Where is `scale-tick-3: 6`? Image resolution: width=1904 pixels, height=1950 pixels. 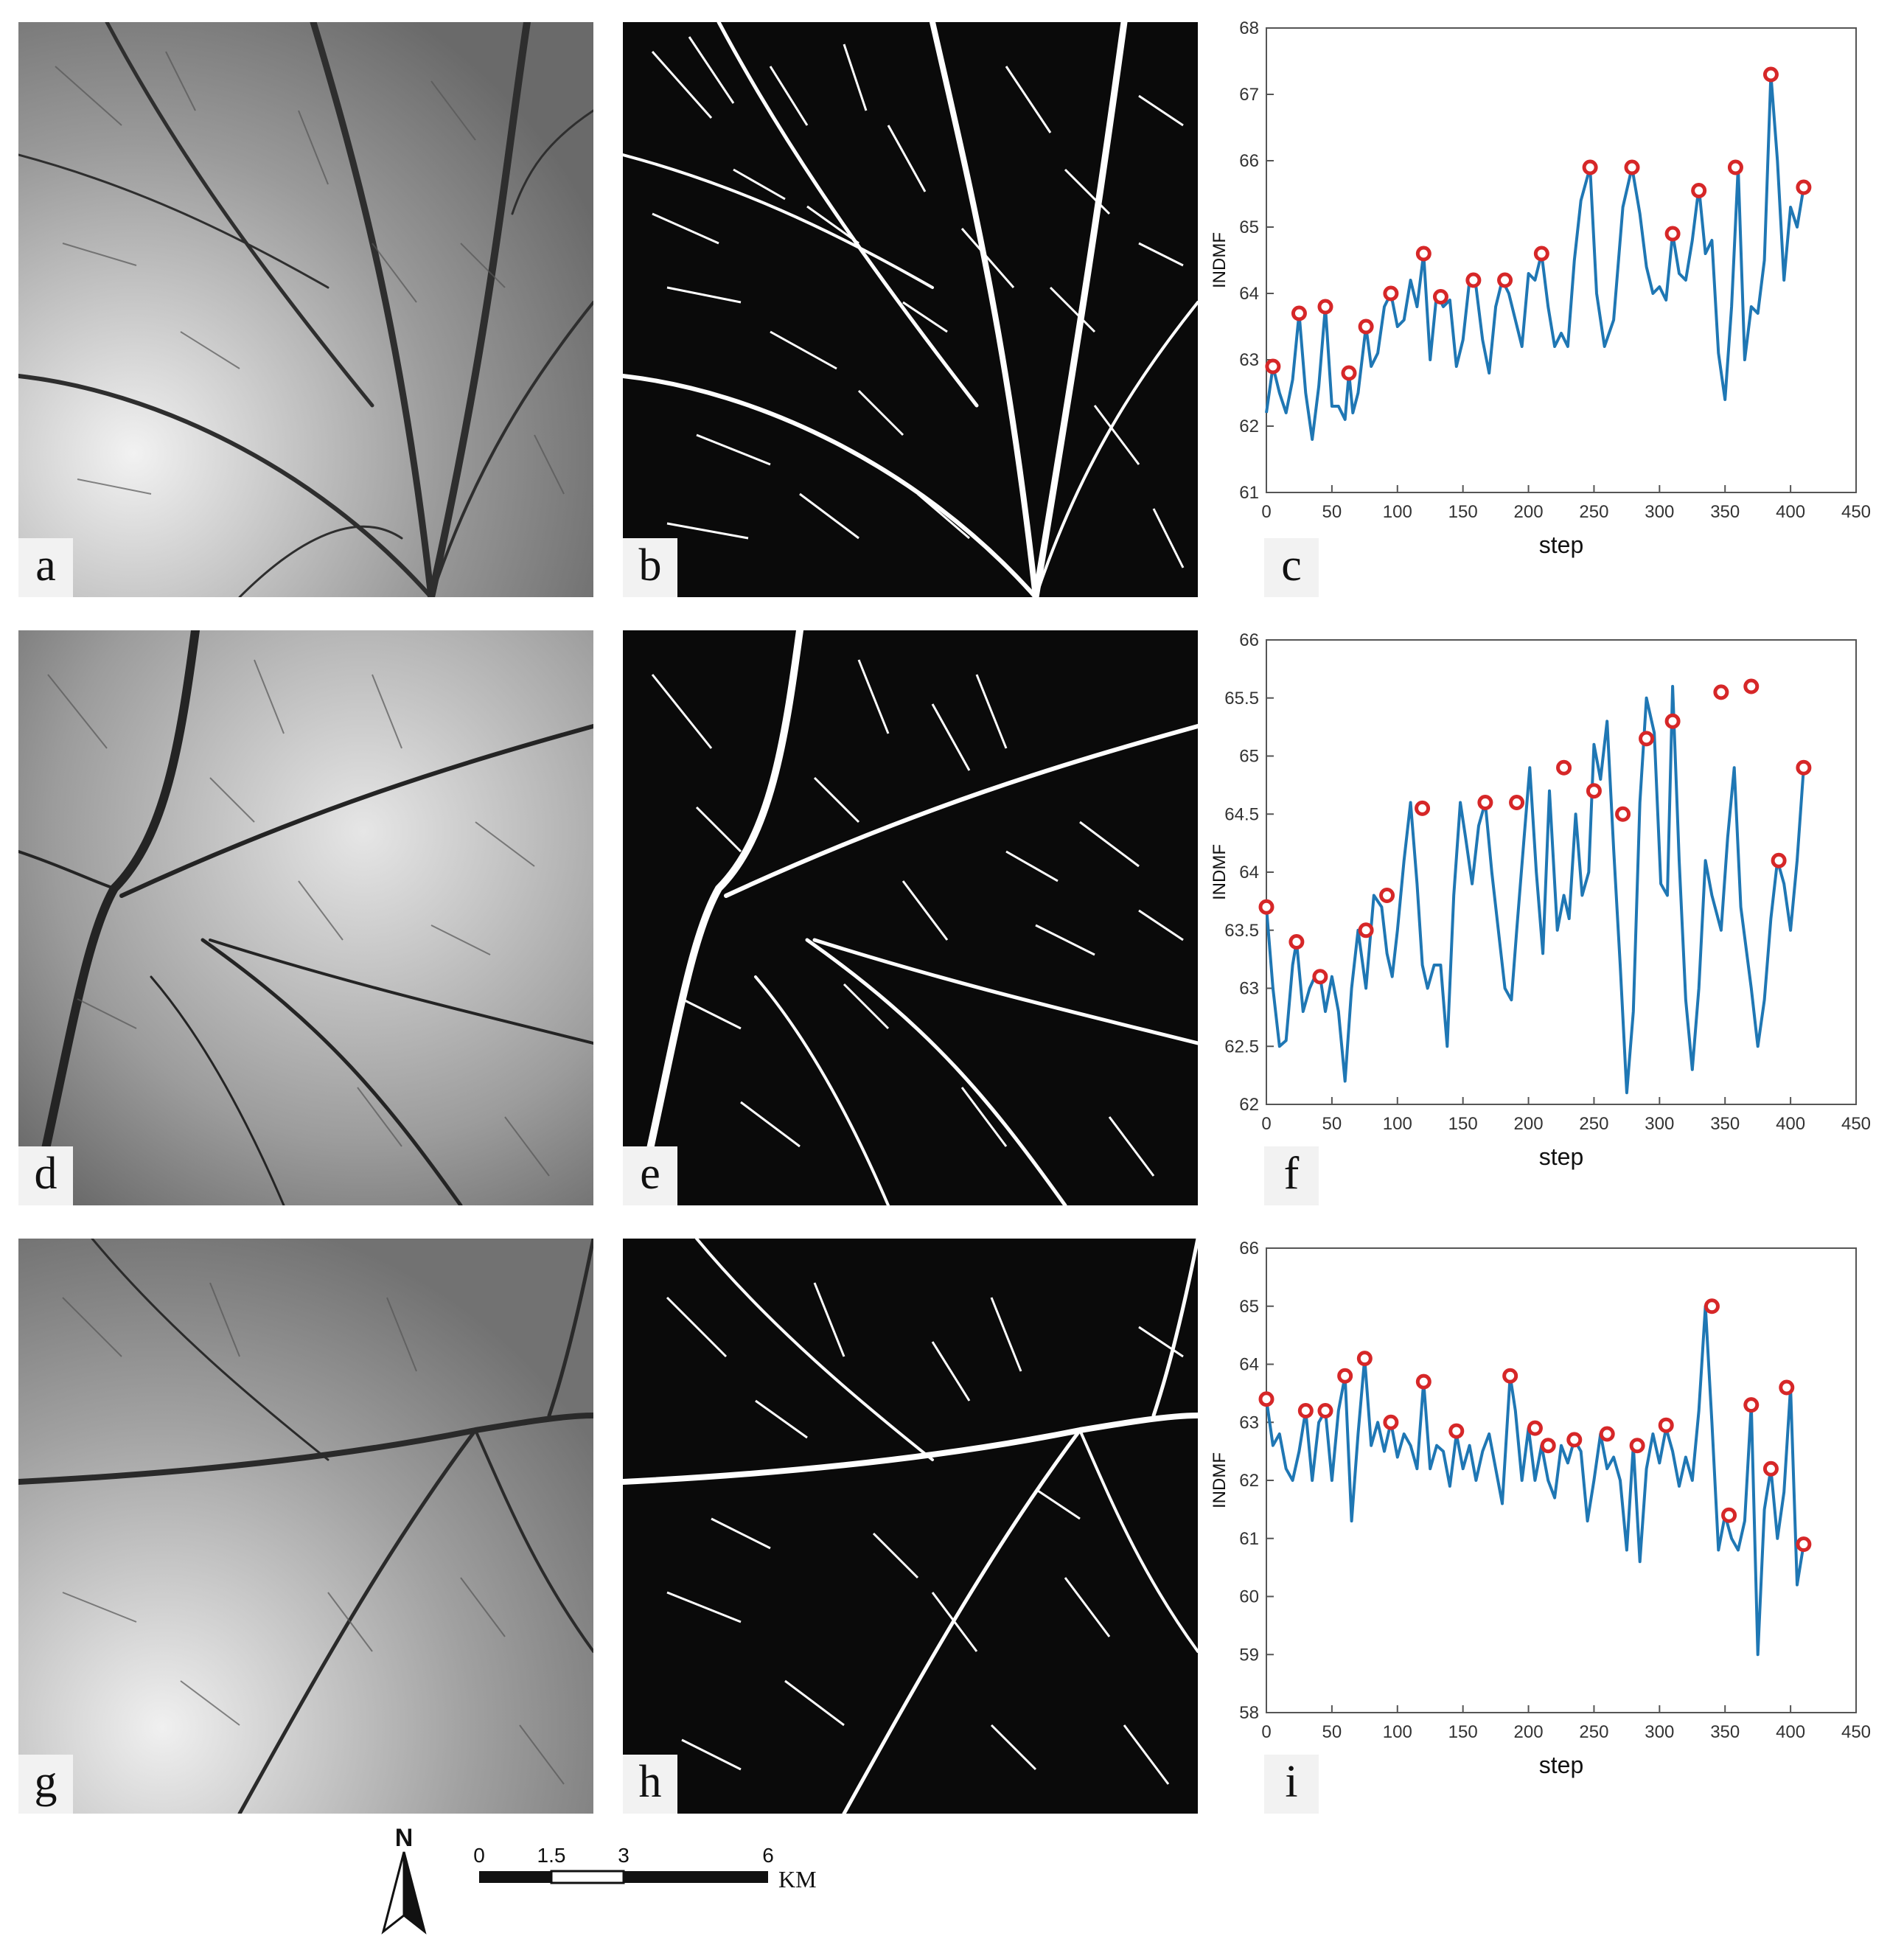
scale-tick-3: 6 is located at coordinates (768, 1855).